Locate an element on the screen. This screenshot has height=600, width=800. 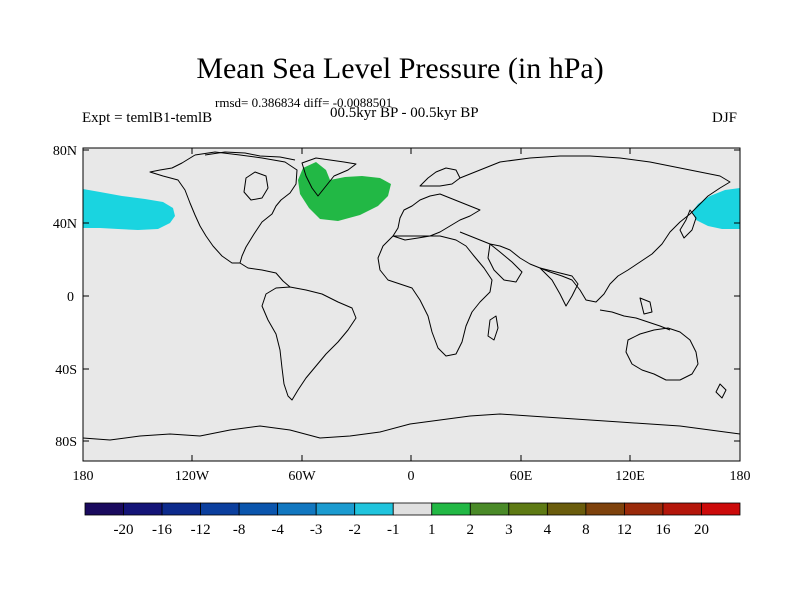
colorbar-label: 12 is located at coordinates (624, 530).